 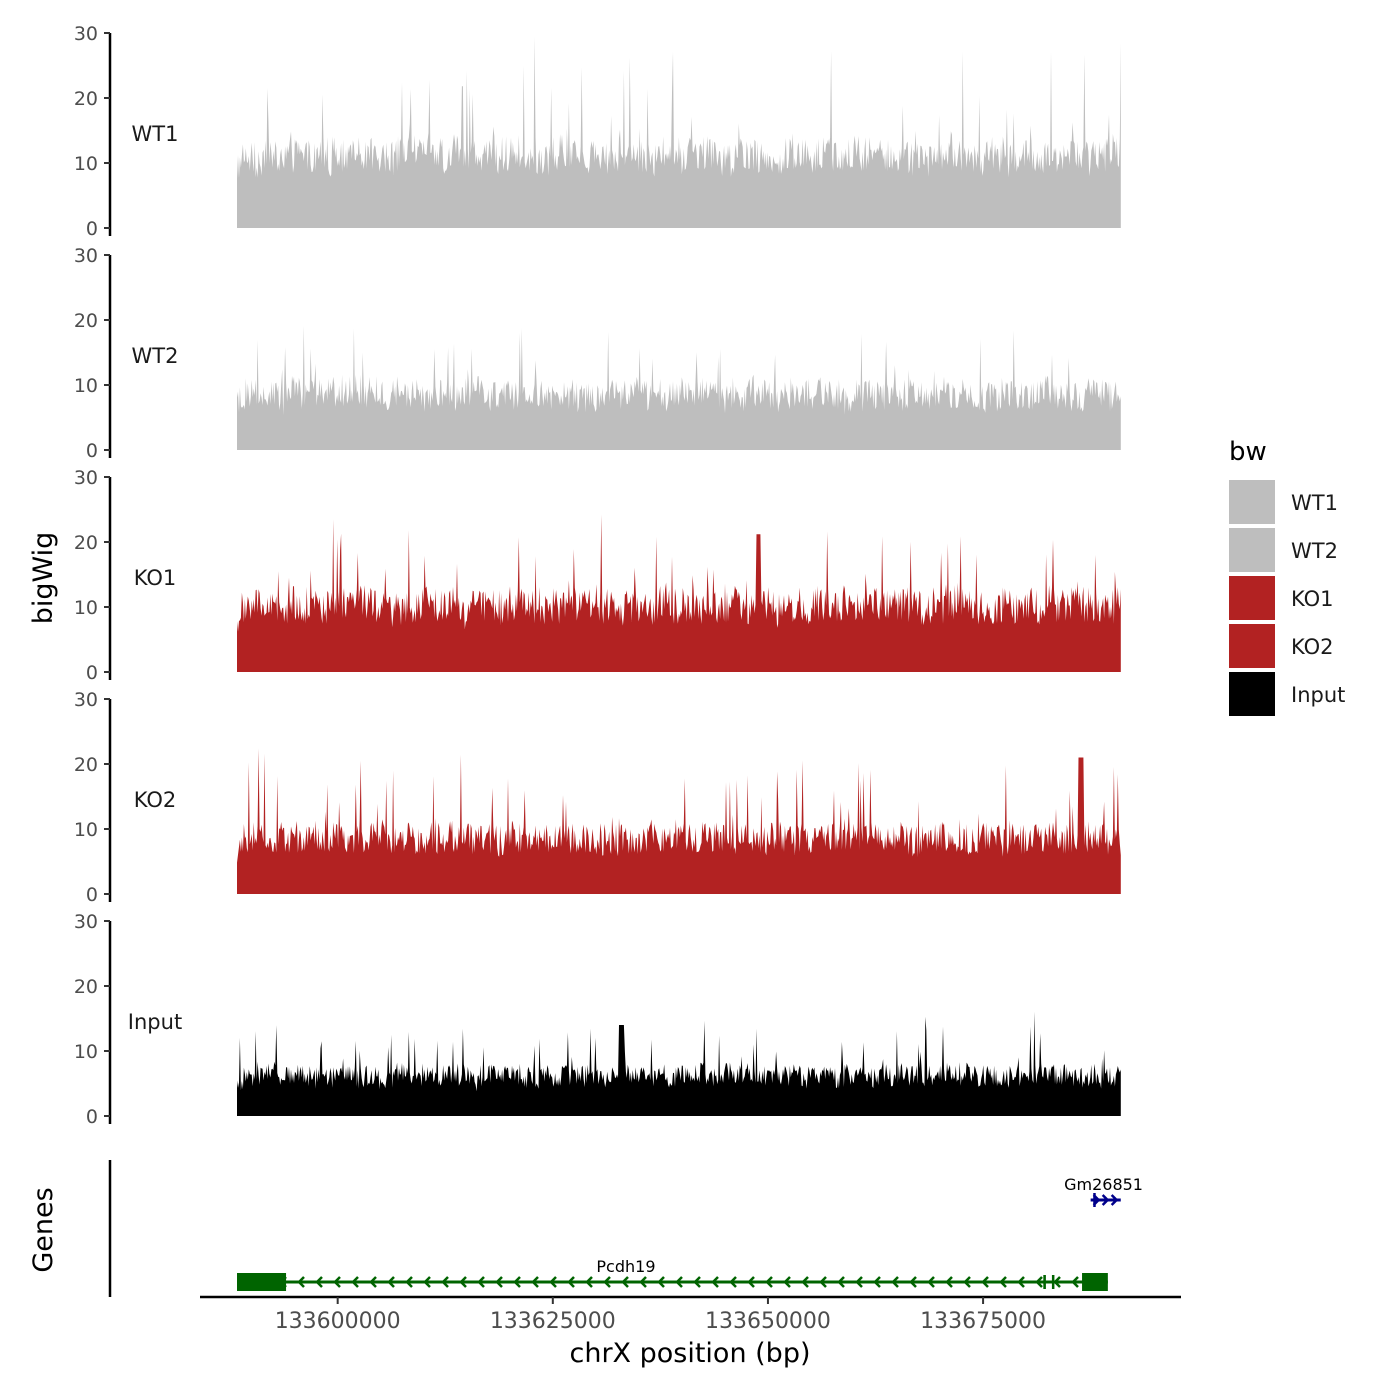 What do you see at coordinates (86, 164) in the screenshot?
I see `y-tick-label-wt1-10: 10` at bounding box center [86, 164].